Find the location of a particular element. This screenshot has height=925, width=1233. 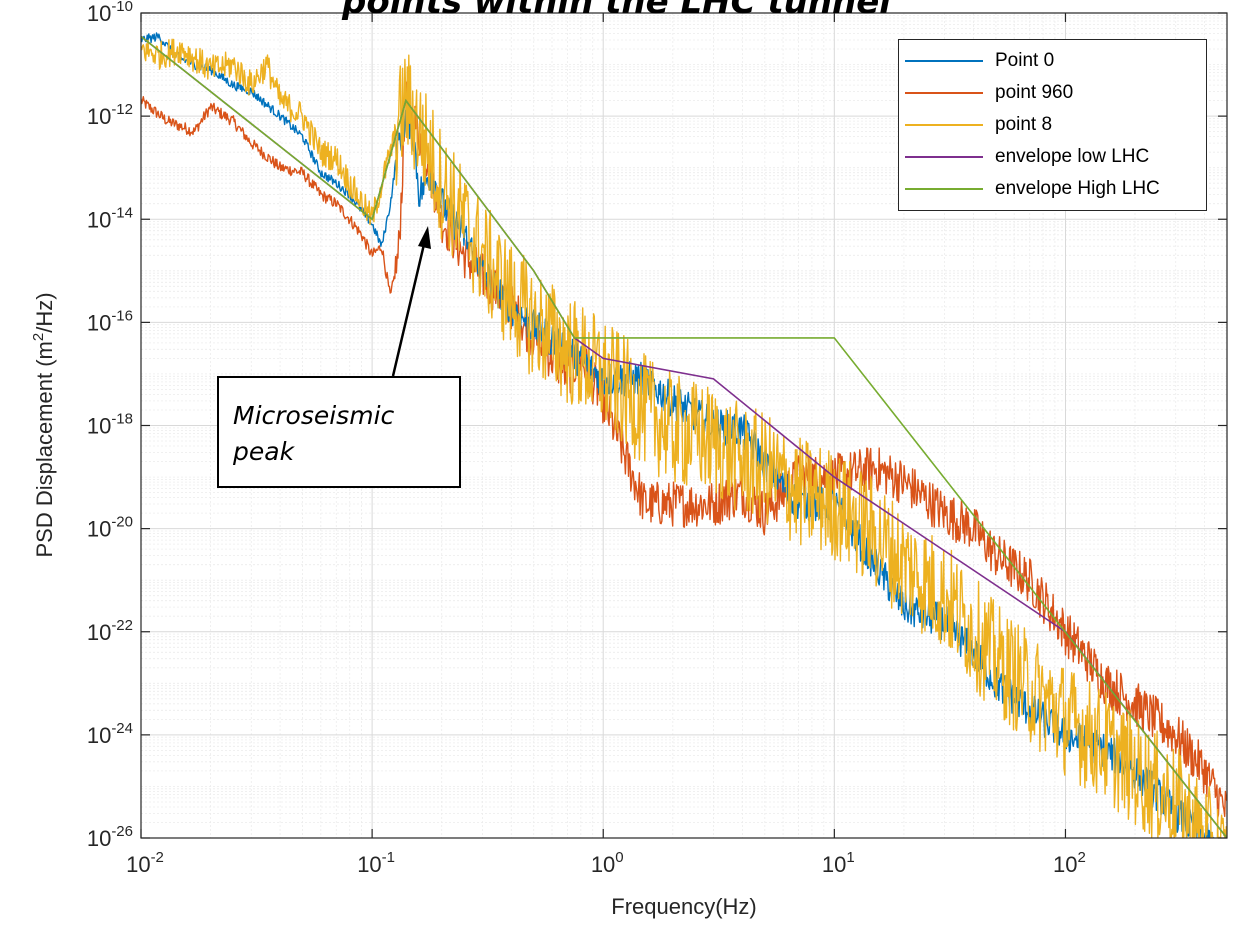

title-clip: points within the LHC tunnel is located at coordinates (616, 11).